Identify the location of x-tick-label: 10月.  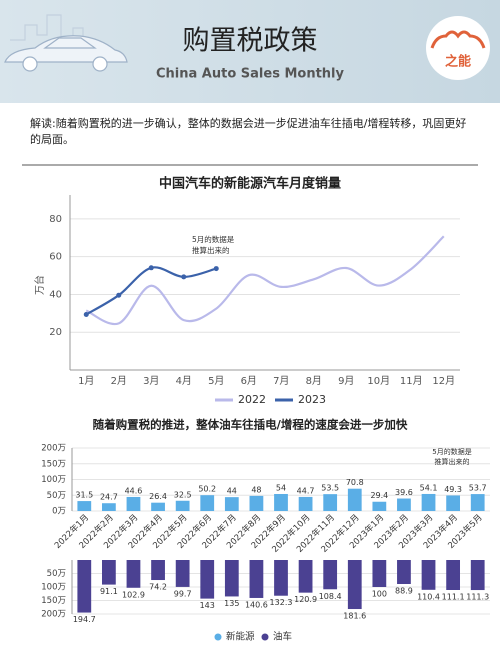
(378, 381).